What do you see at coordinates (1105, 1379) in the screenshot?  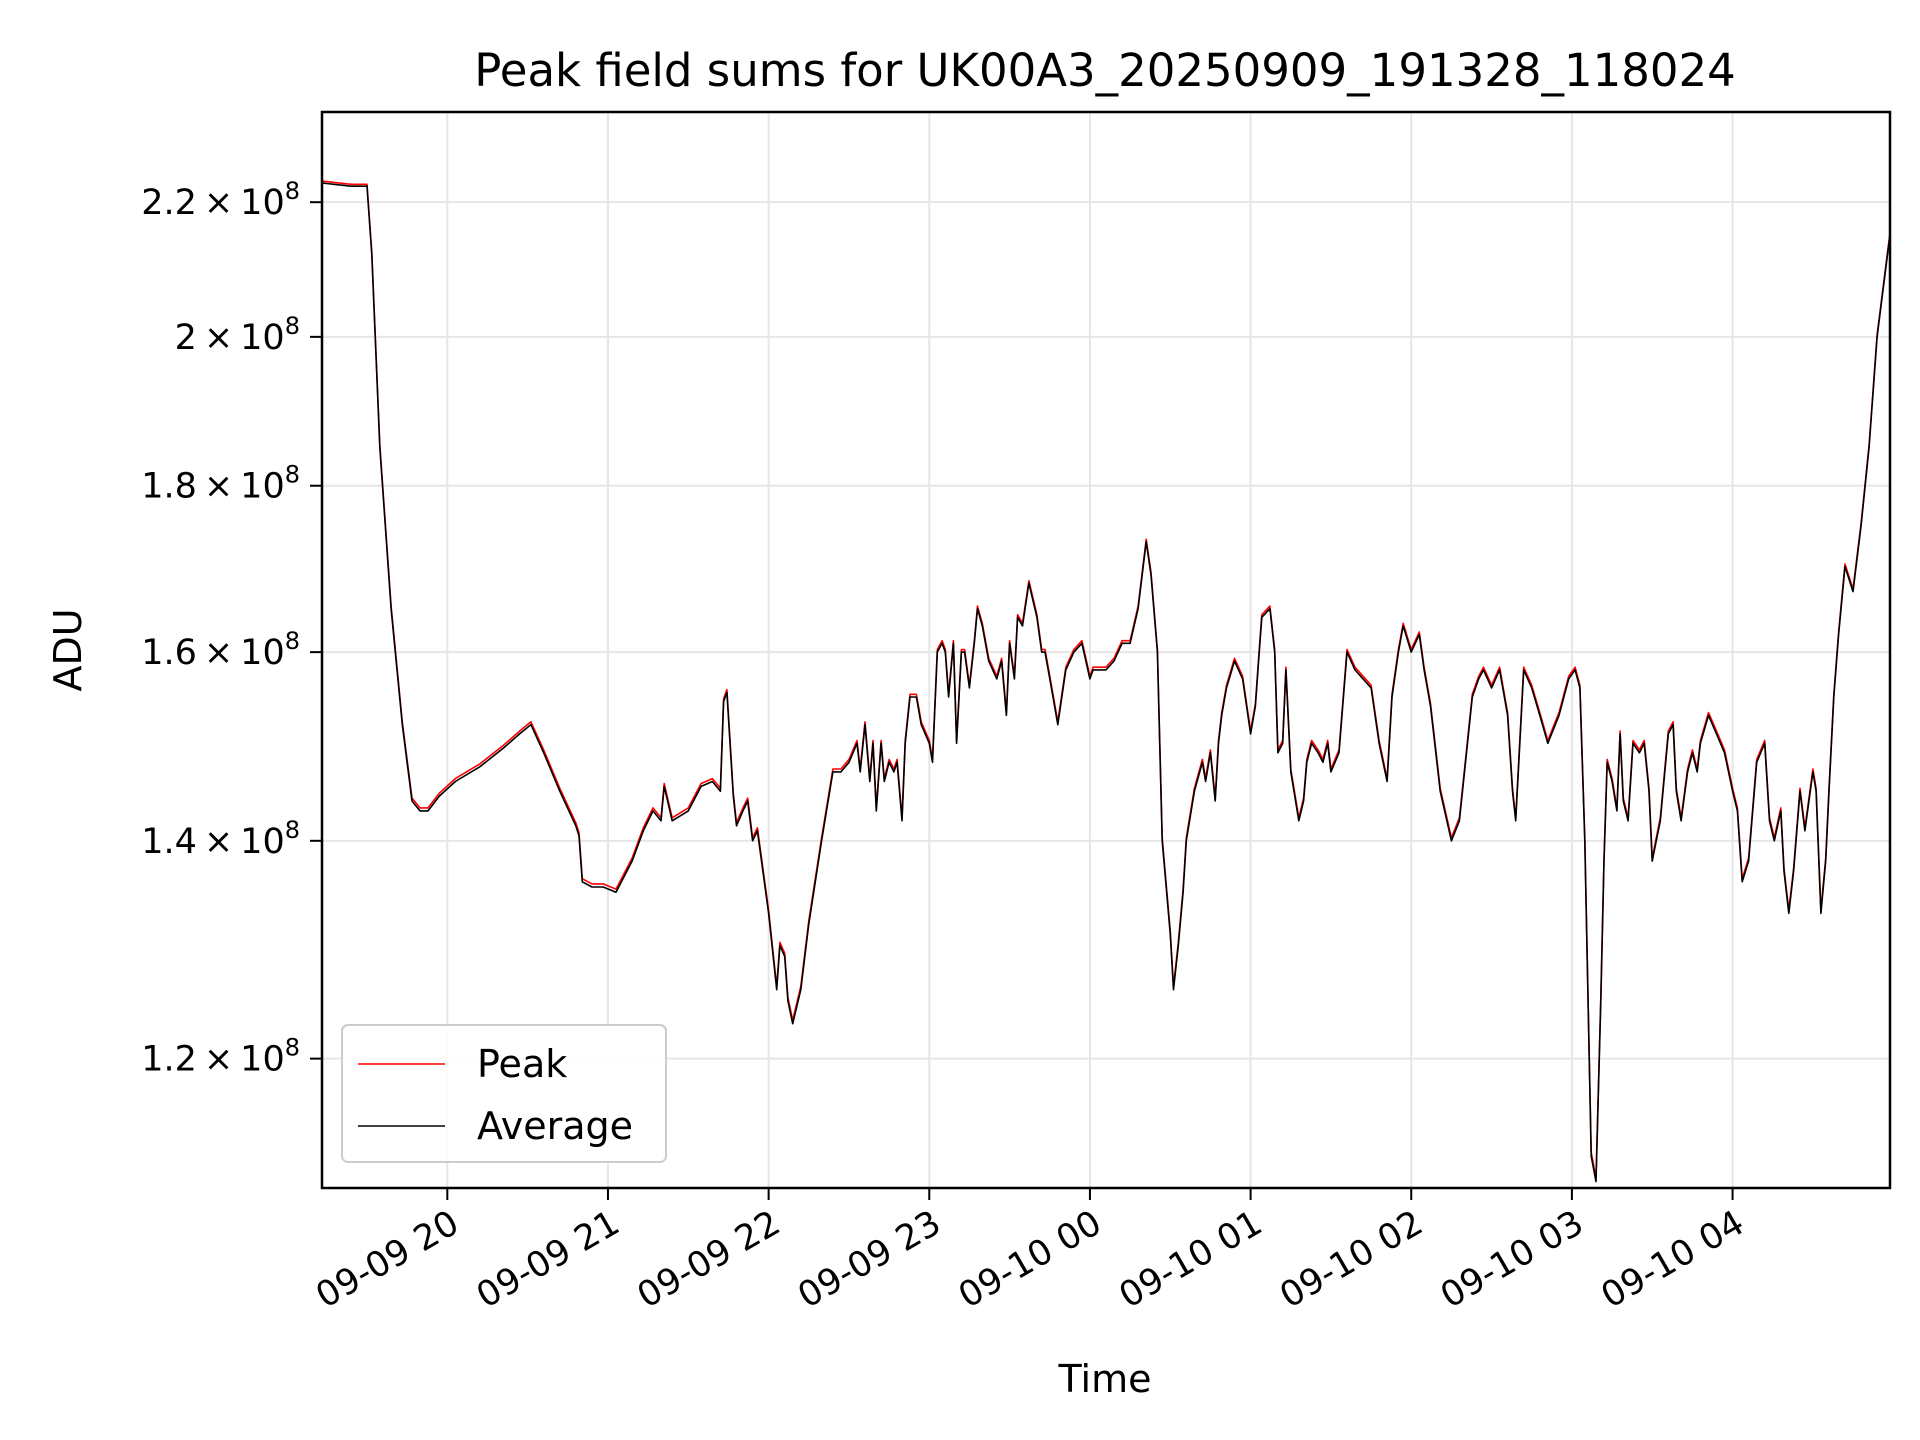 I see `x-axis-label: Time` at bounding box center [1105, 1379].